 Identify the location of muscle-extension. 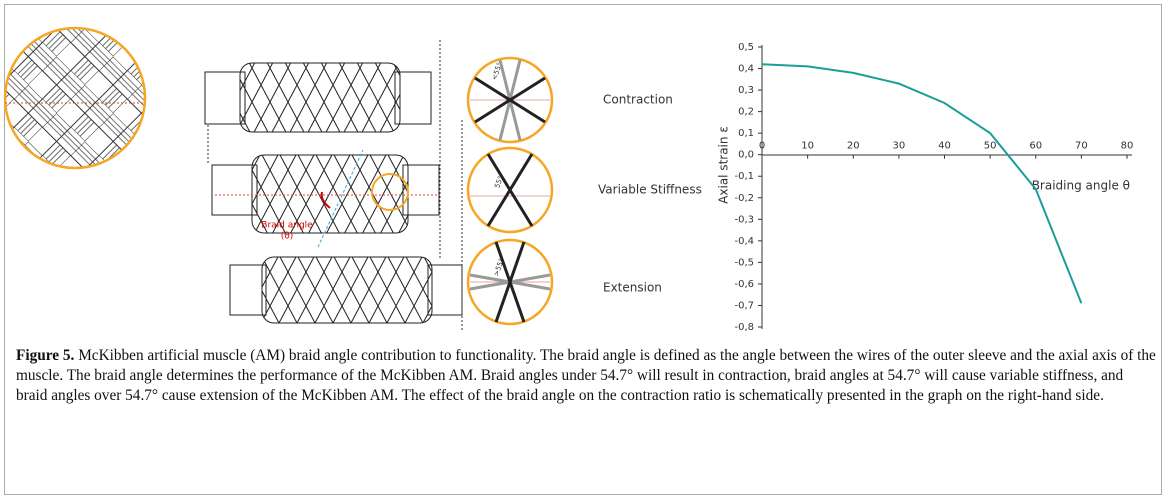
(346, 290).